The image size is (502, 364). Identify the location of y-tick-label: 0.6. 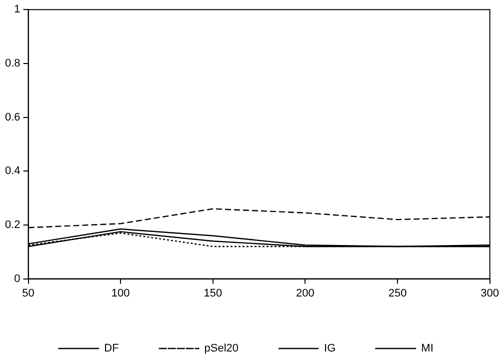
(12, 117).